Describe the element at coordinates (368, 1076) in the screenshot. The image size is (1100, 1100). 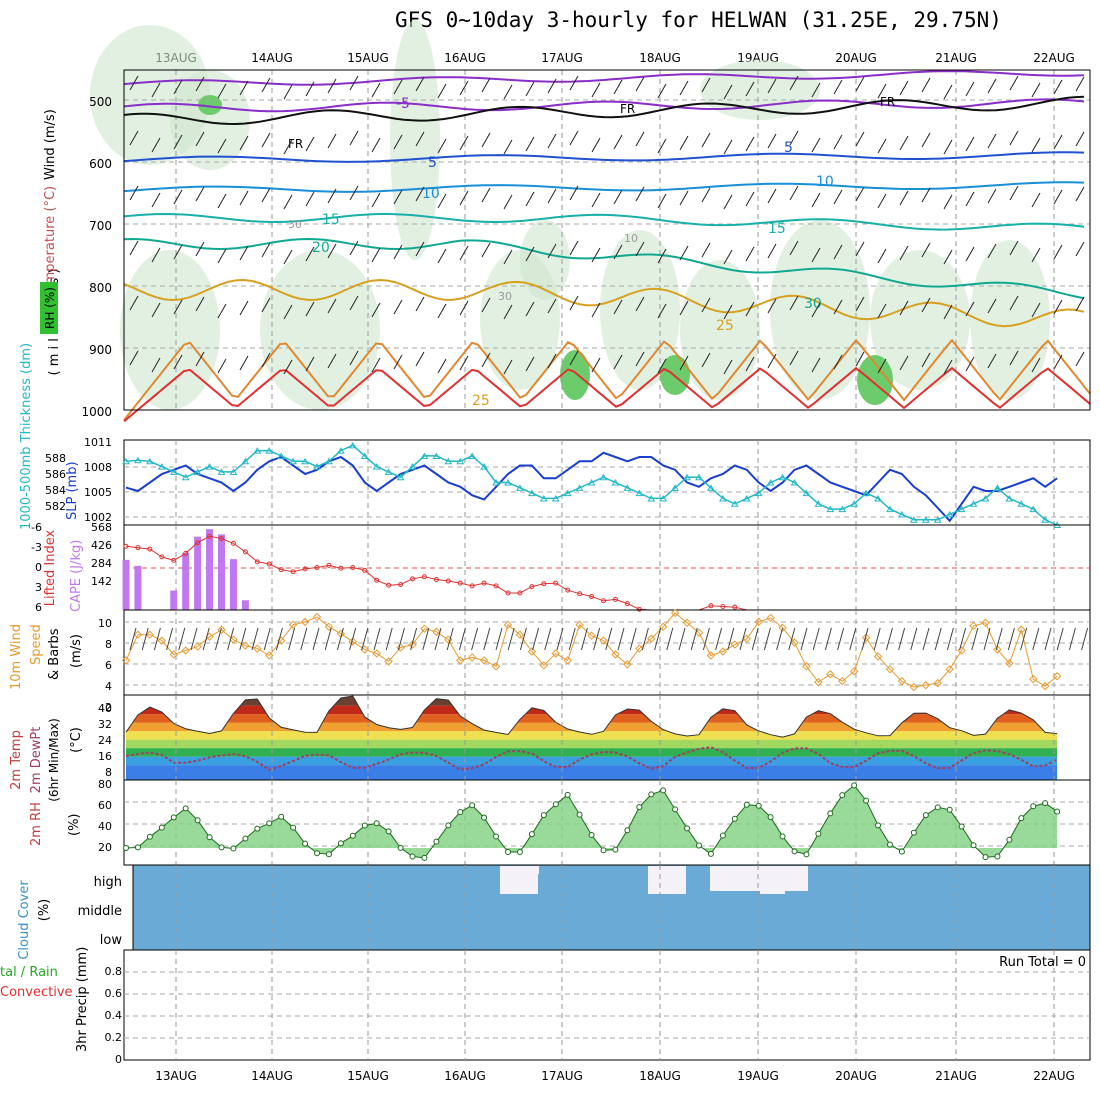
I see `date-label-bottom: 15AUG` at that location.